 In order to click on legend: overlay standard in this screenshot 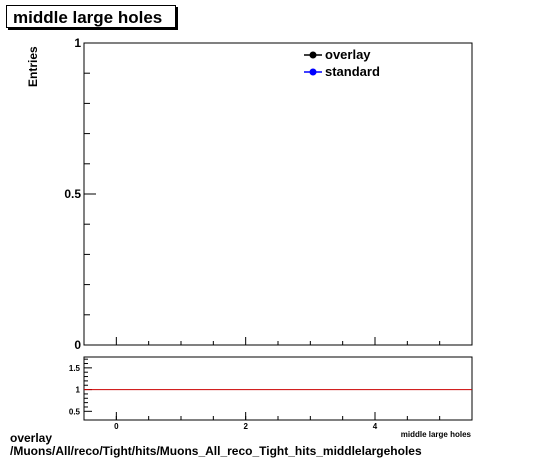, I will do `click(342, 63)`.